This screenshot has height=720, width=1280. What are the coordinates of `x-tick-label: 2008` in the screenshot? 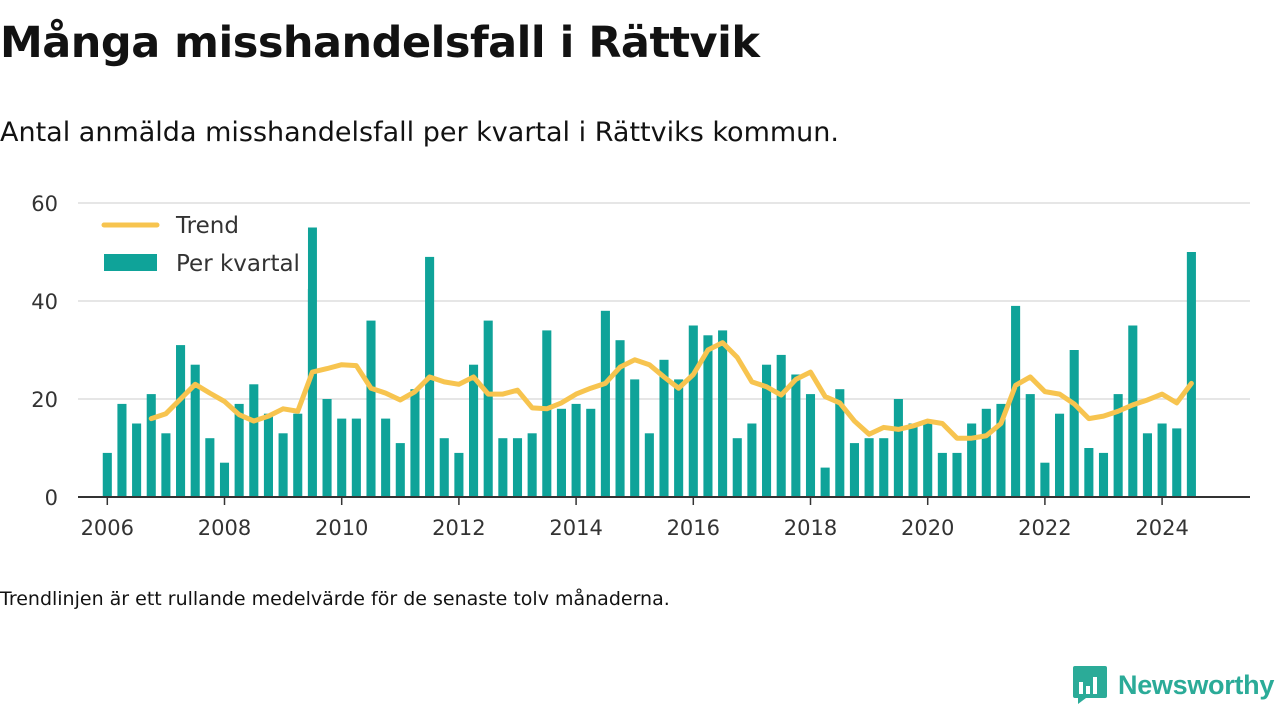 It's located at (224, 528).